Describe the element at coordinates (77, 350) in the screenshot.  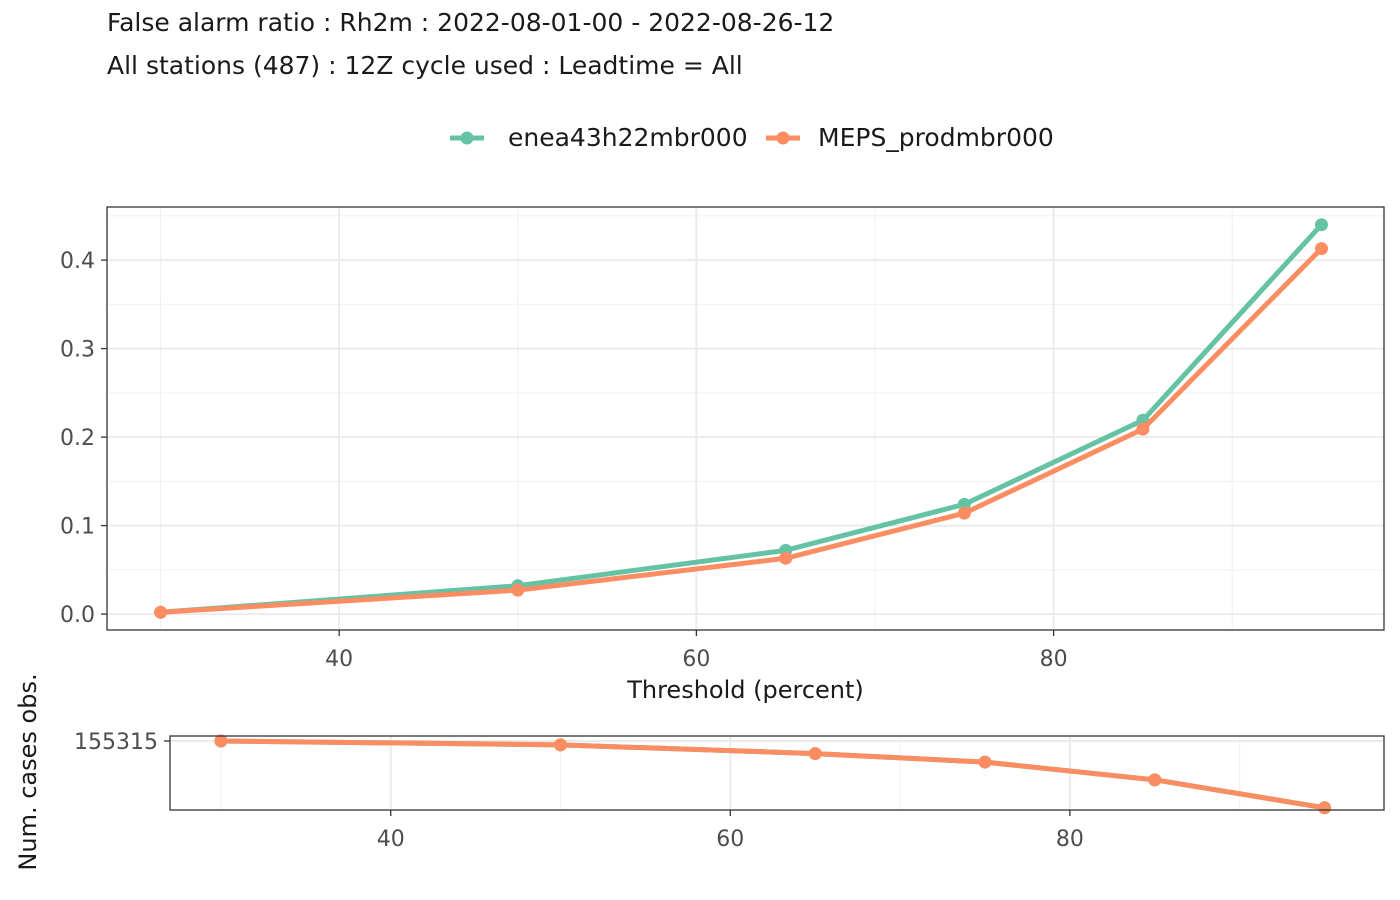
I see `main-y-tick-label: 0.3` at that location.